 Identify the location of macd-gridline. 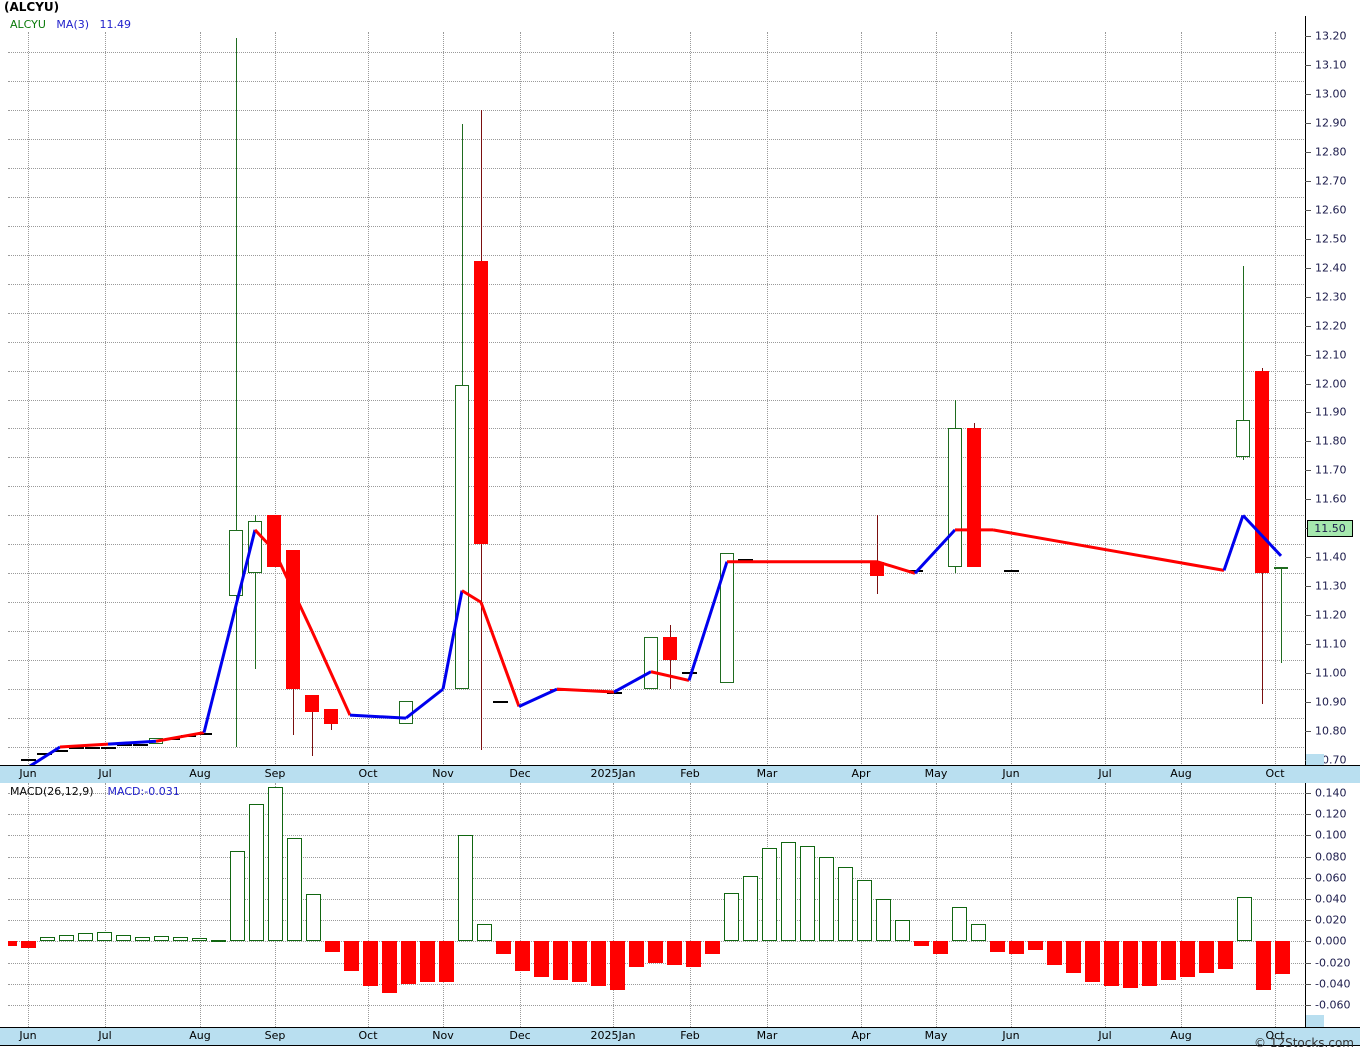
(656, 1005).